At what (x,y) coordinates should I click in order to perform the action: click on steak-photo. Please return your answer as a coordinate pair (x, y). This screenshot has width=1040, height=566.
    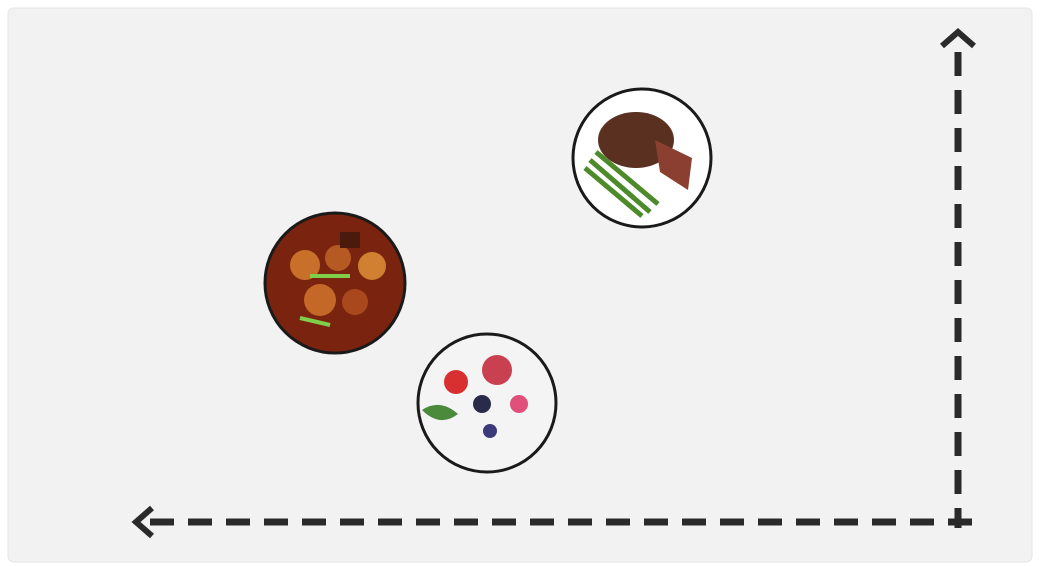
    Looking at the image, I should click on (642, 158).